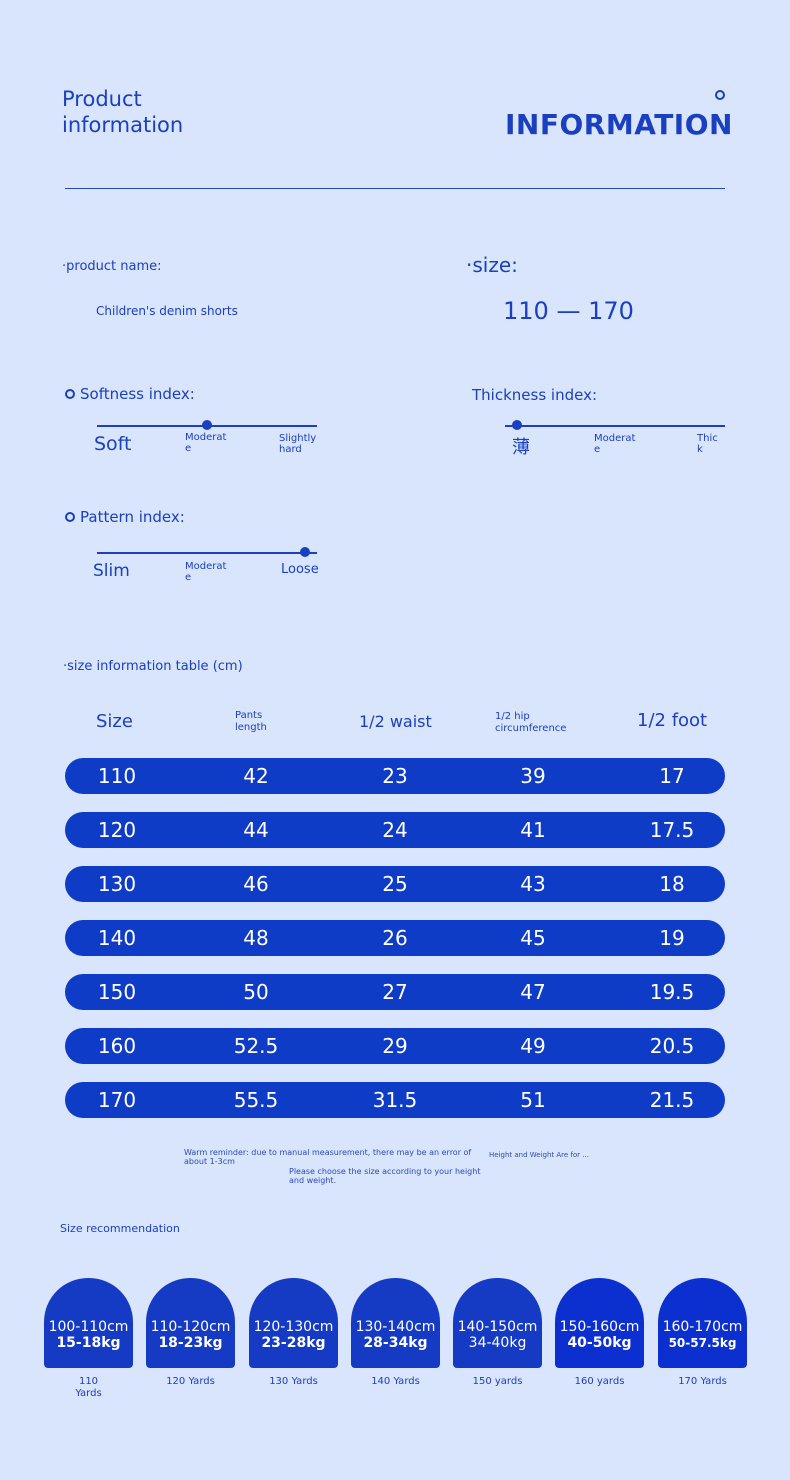 The width and height of the screenshot is (790, 1480). What do you see at coordinates (395, 884) in the screenshot?
I see `cell-half-waist: 25` at bounding box center [395, 884].